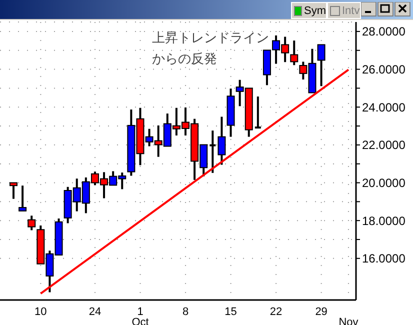  Describe the element at coordinates (95, 312) in the screenshot. I see `x-tick-label: 24` at that location.